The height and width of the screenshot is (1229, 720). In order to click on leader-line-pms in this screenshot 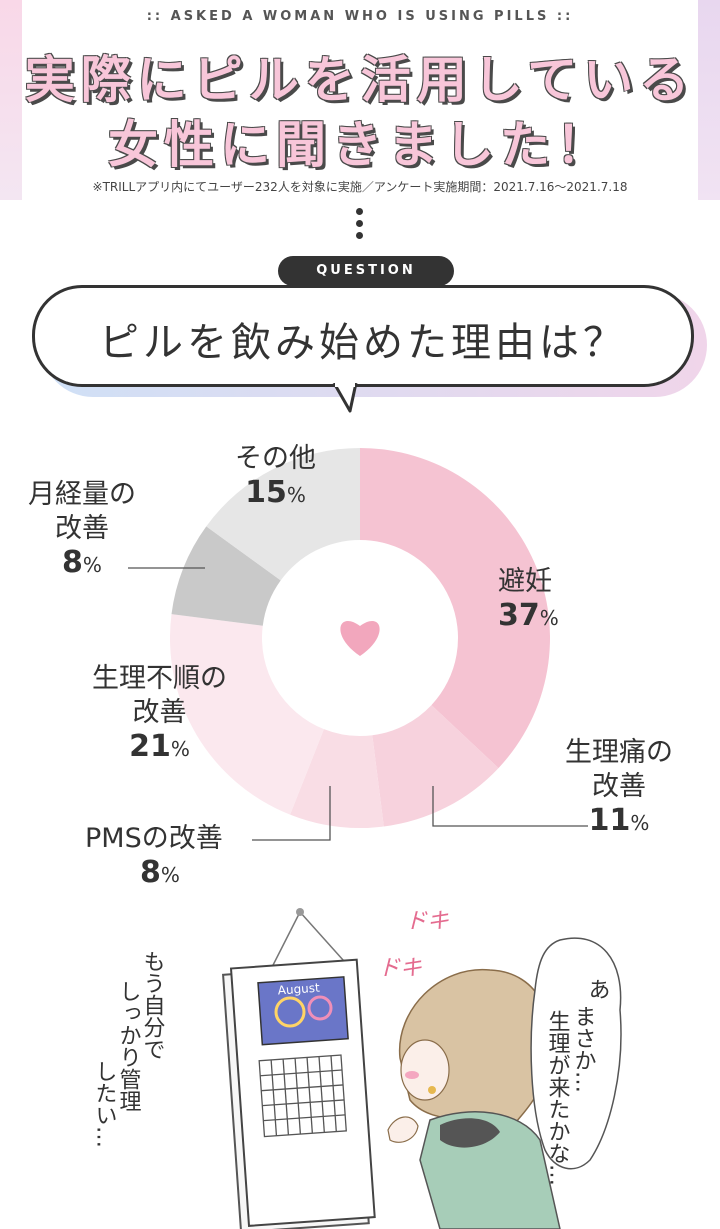, I will do `click(291, 813)`.